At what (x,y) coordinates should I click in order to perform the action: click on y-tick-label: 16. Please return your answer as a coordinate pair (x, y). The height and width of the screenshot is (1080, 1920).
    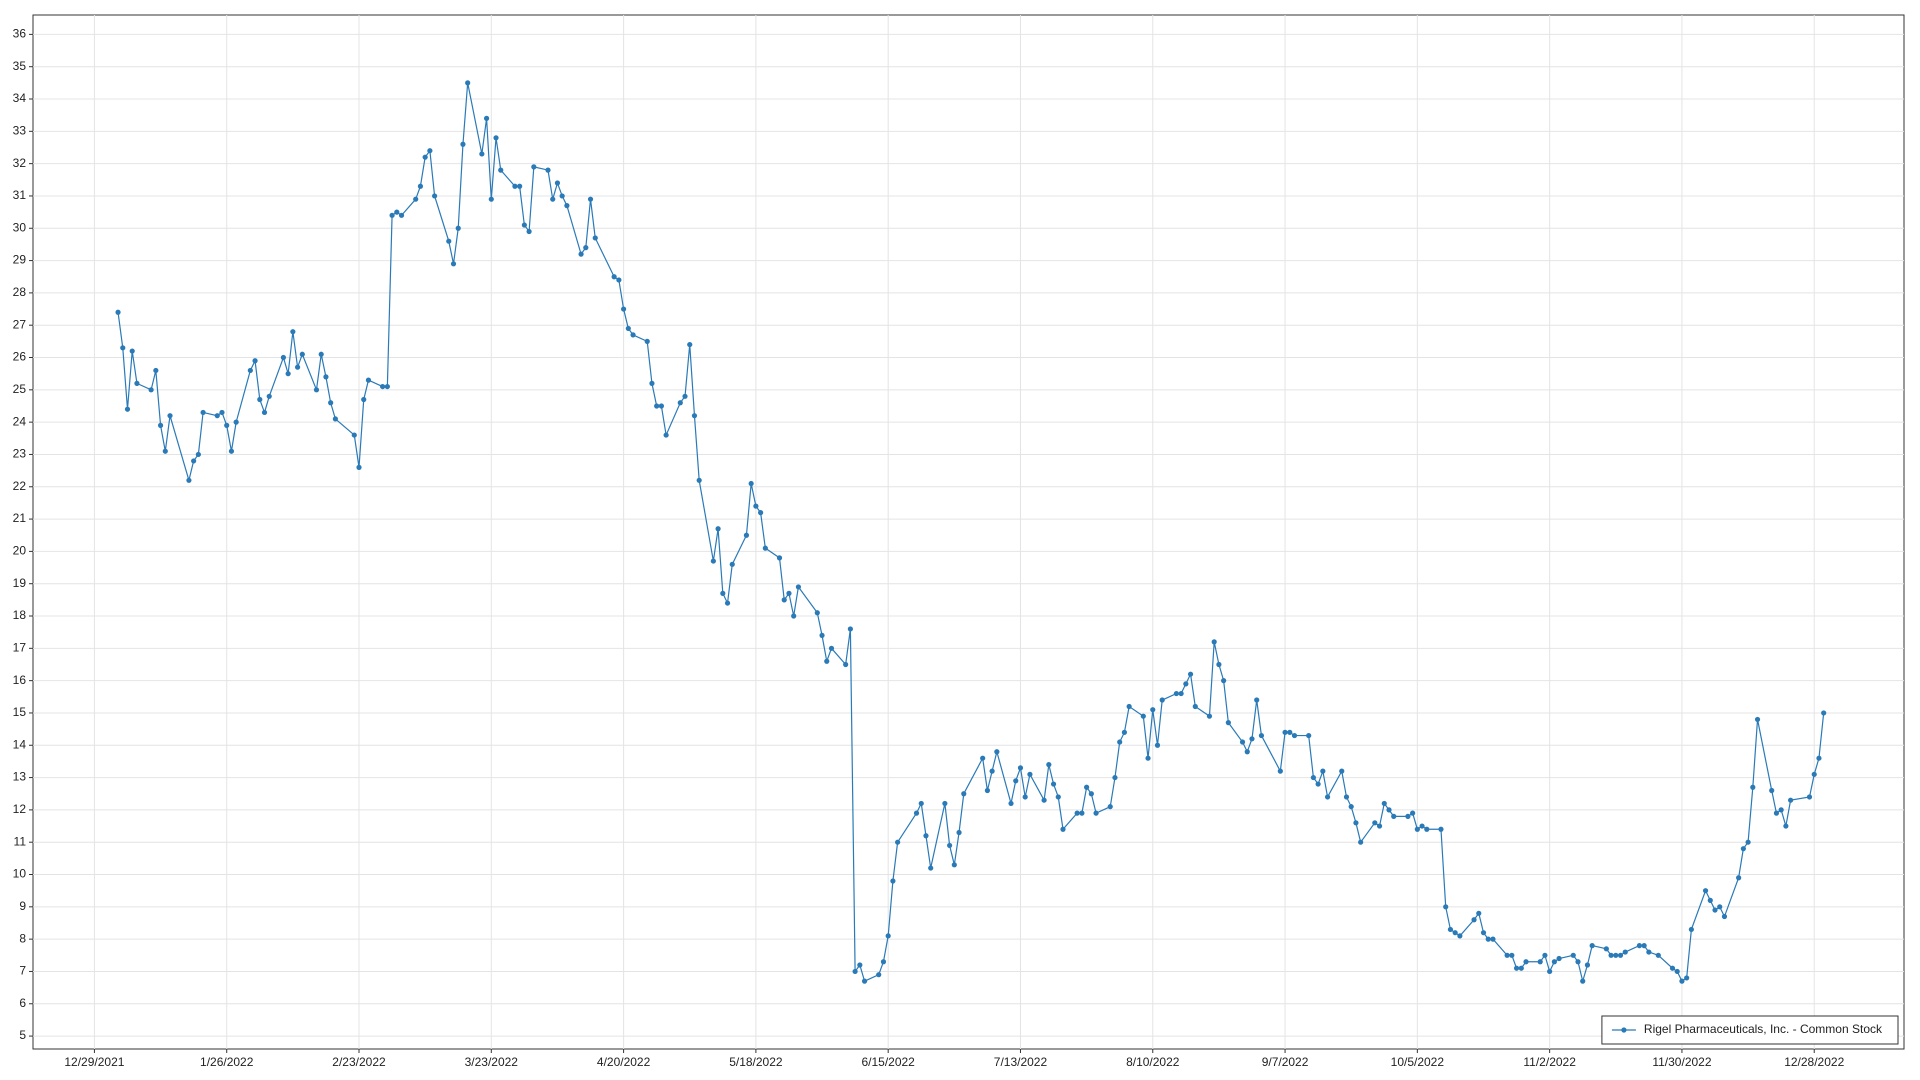
    Looking at the image, I should click on (20, 680).